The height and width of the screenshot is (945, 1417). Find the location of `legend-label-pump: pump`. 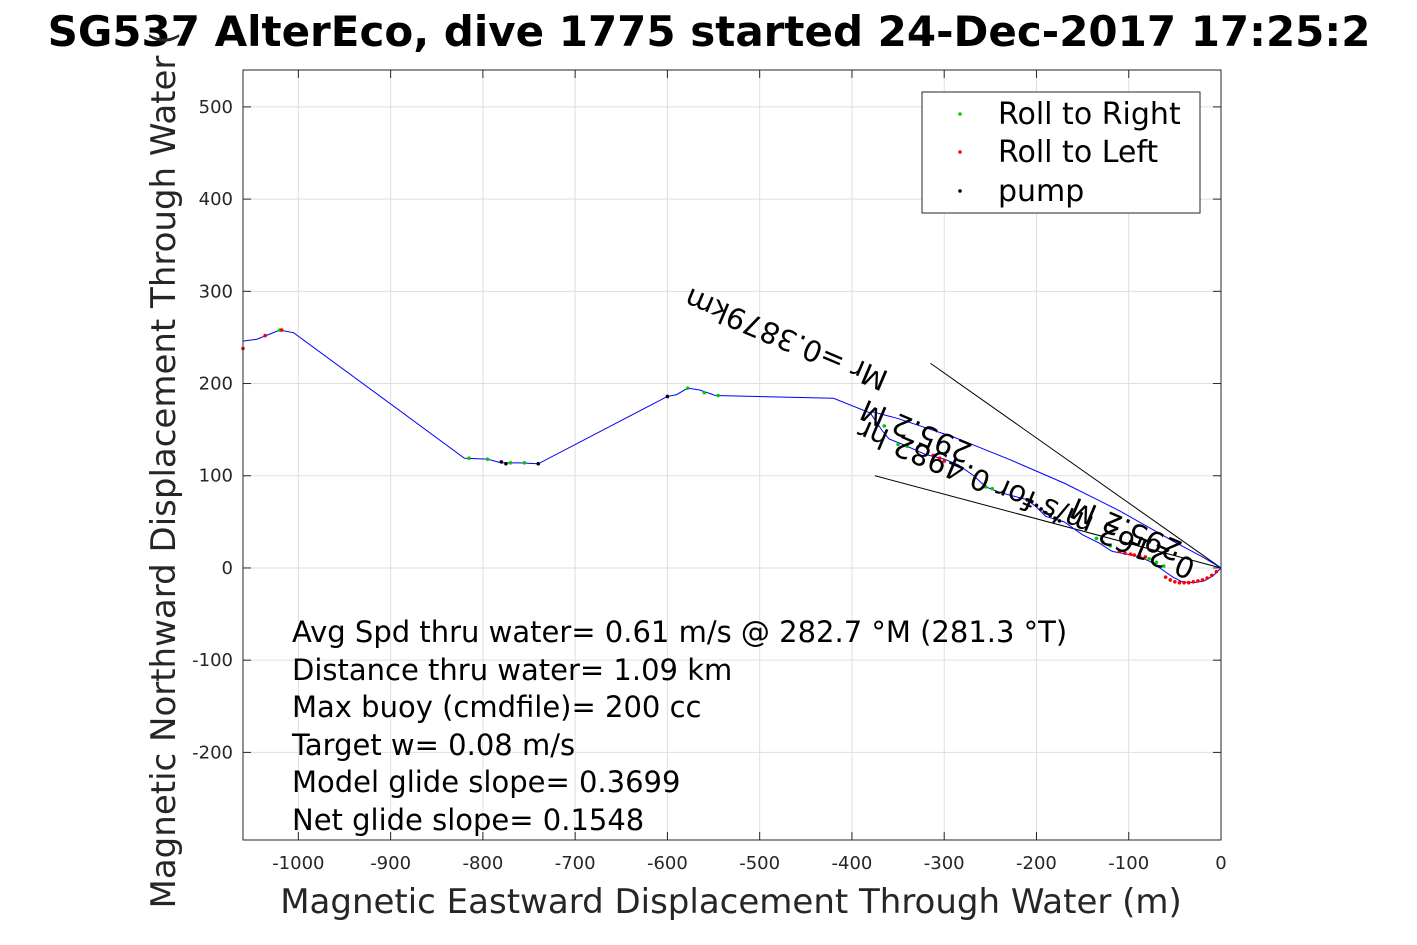

legend-label-pump: pump is located at coordinates (1041, 191).